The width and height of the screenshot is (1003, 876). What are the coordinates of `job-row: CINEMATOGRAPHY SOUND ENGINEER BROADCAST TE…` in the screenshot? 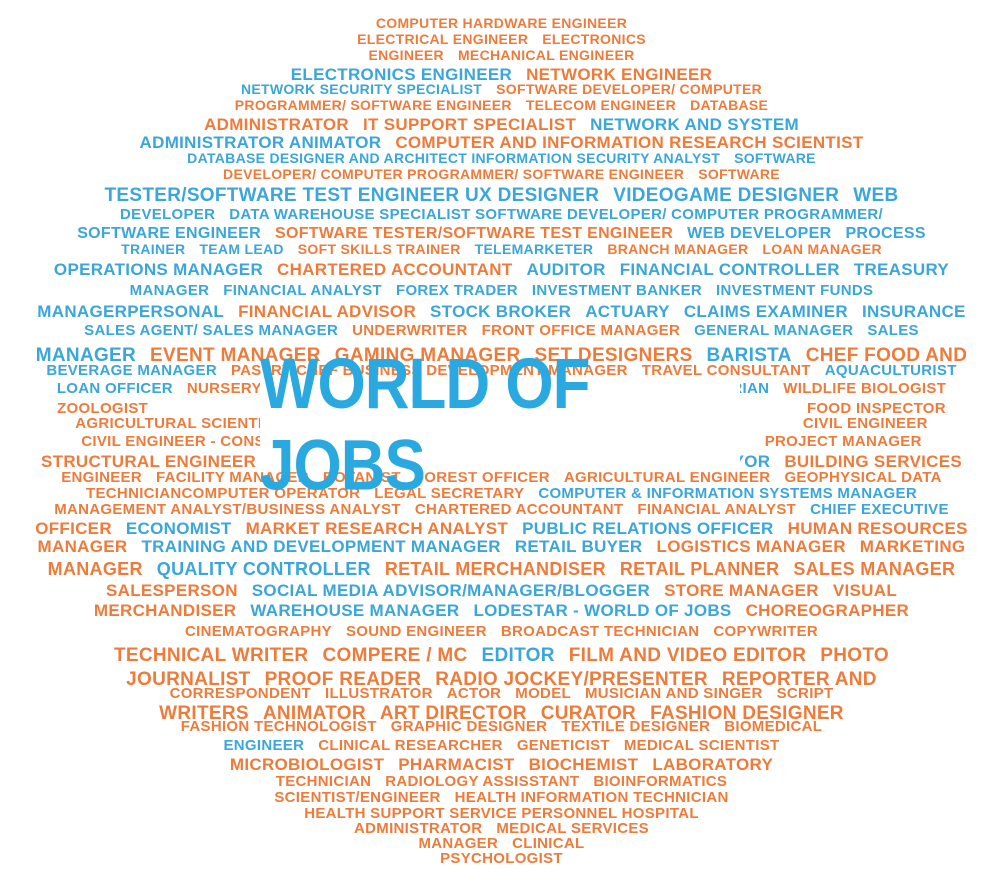 It's located at (501, 631).